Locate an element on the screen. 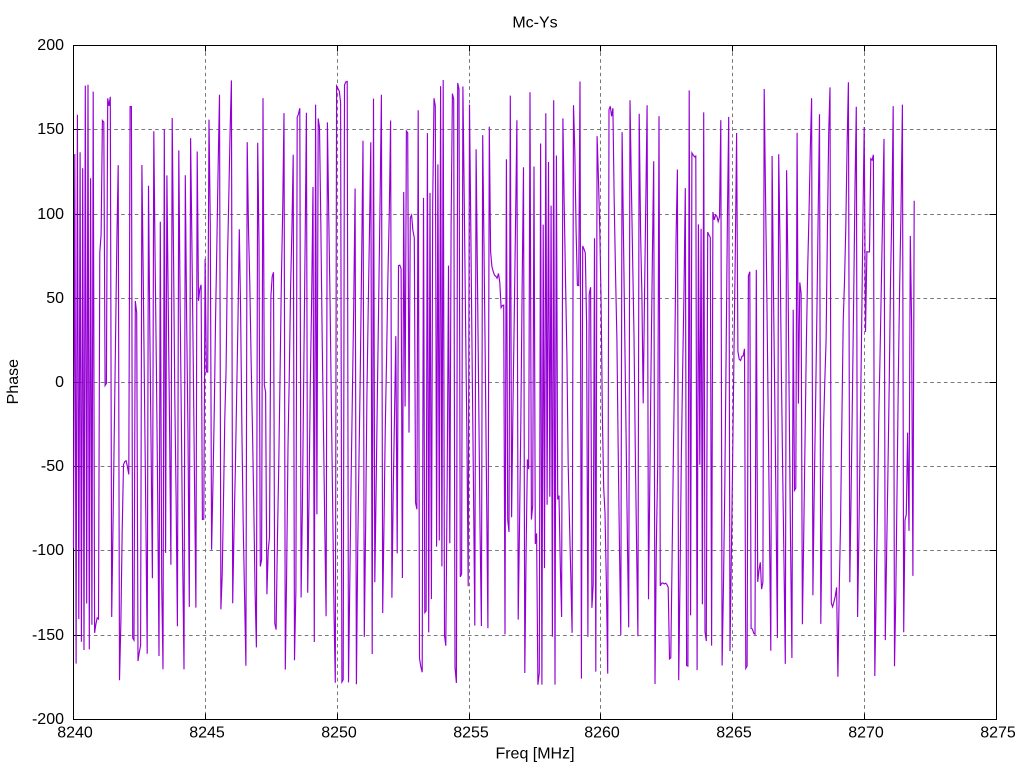 This screenshot has width=1024, height=768. svg-text: 100 is located at coordinates (50, 214).